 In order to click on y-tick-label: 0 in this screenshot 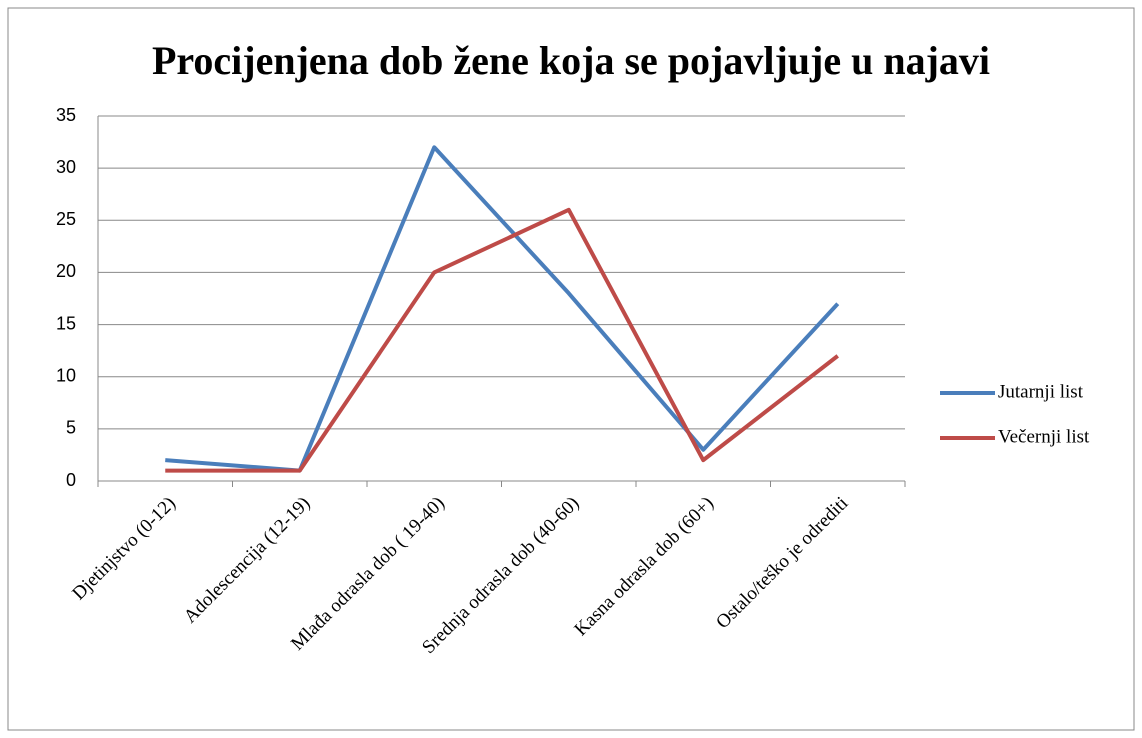, I will do `click(71, 480)`.